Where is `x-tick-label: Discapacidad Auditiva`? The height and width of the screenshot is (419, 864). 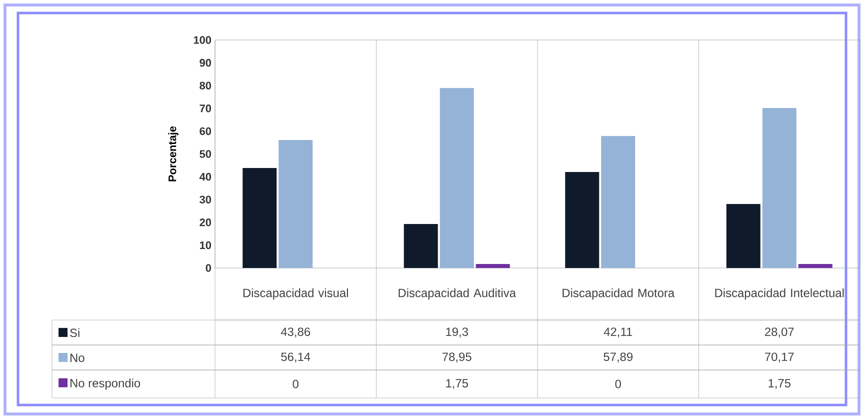 x-tick-label: Discapacidad Auditiva is located at coordinates (457, 294).